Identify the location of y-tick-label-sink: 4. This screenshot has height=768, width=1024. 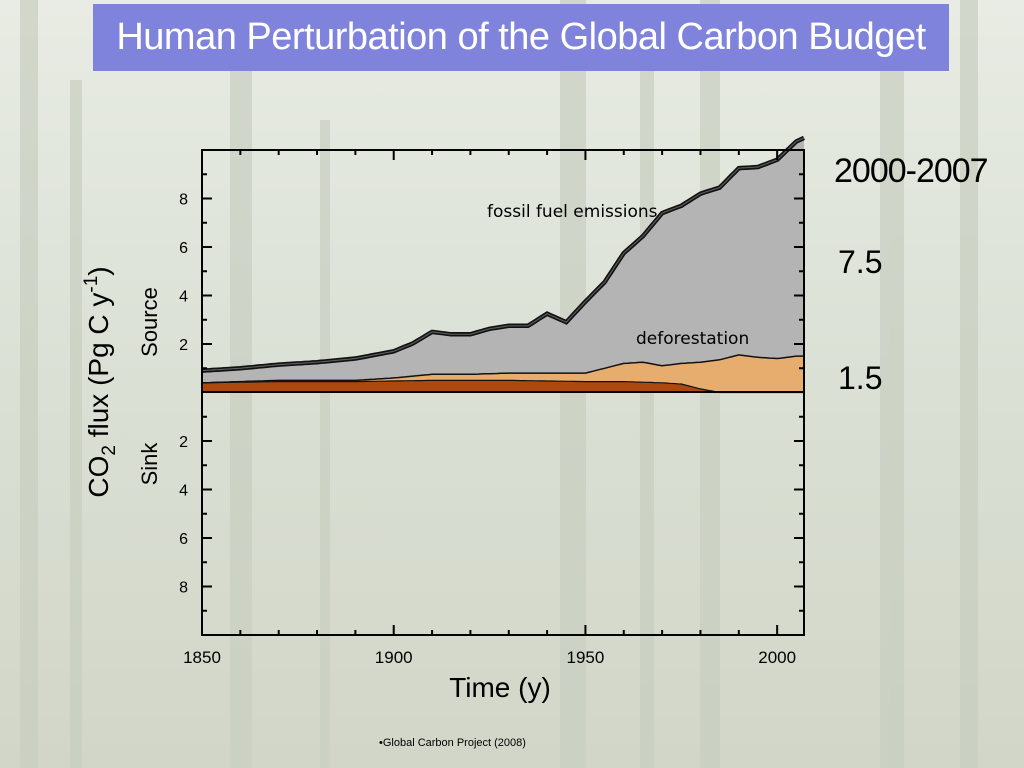
(183, 491).